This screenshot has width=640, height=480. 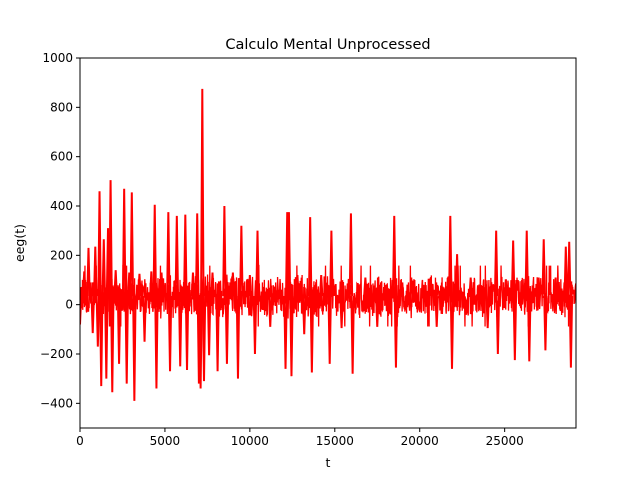 I want to click on y-tick-label-7: 1000, so click(x=57, y=58).